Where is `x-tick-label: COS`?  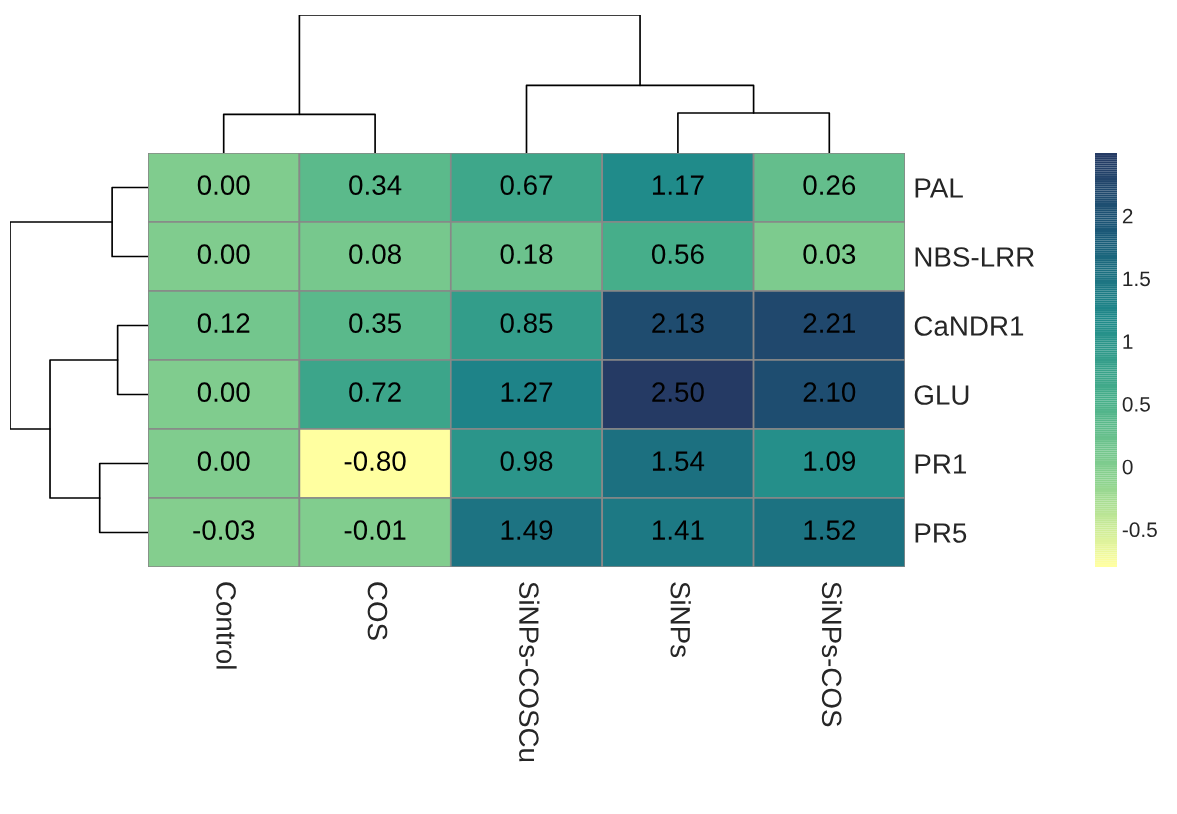 x-tick-label: COS is located at coordinates (377, 611).